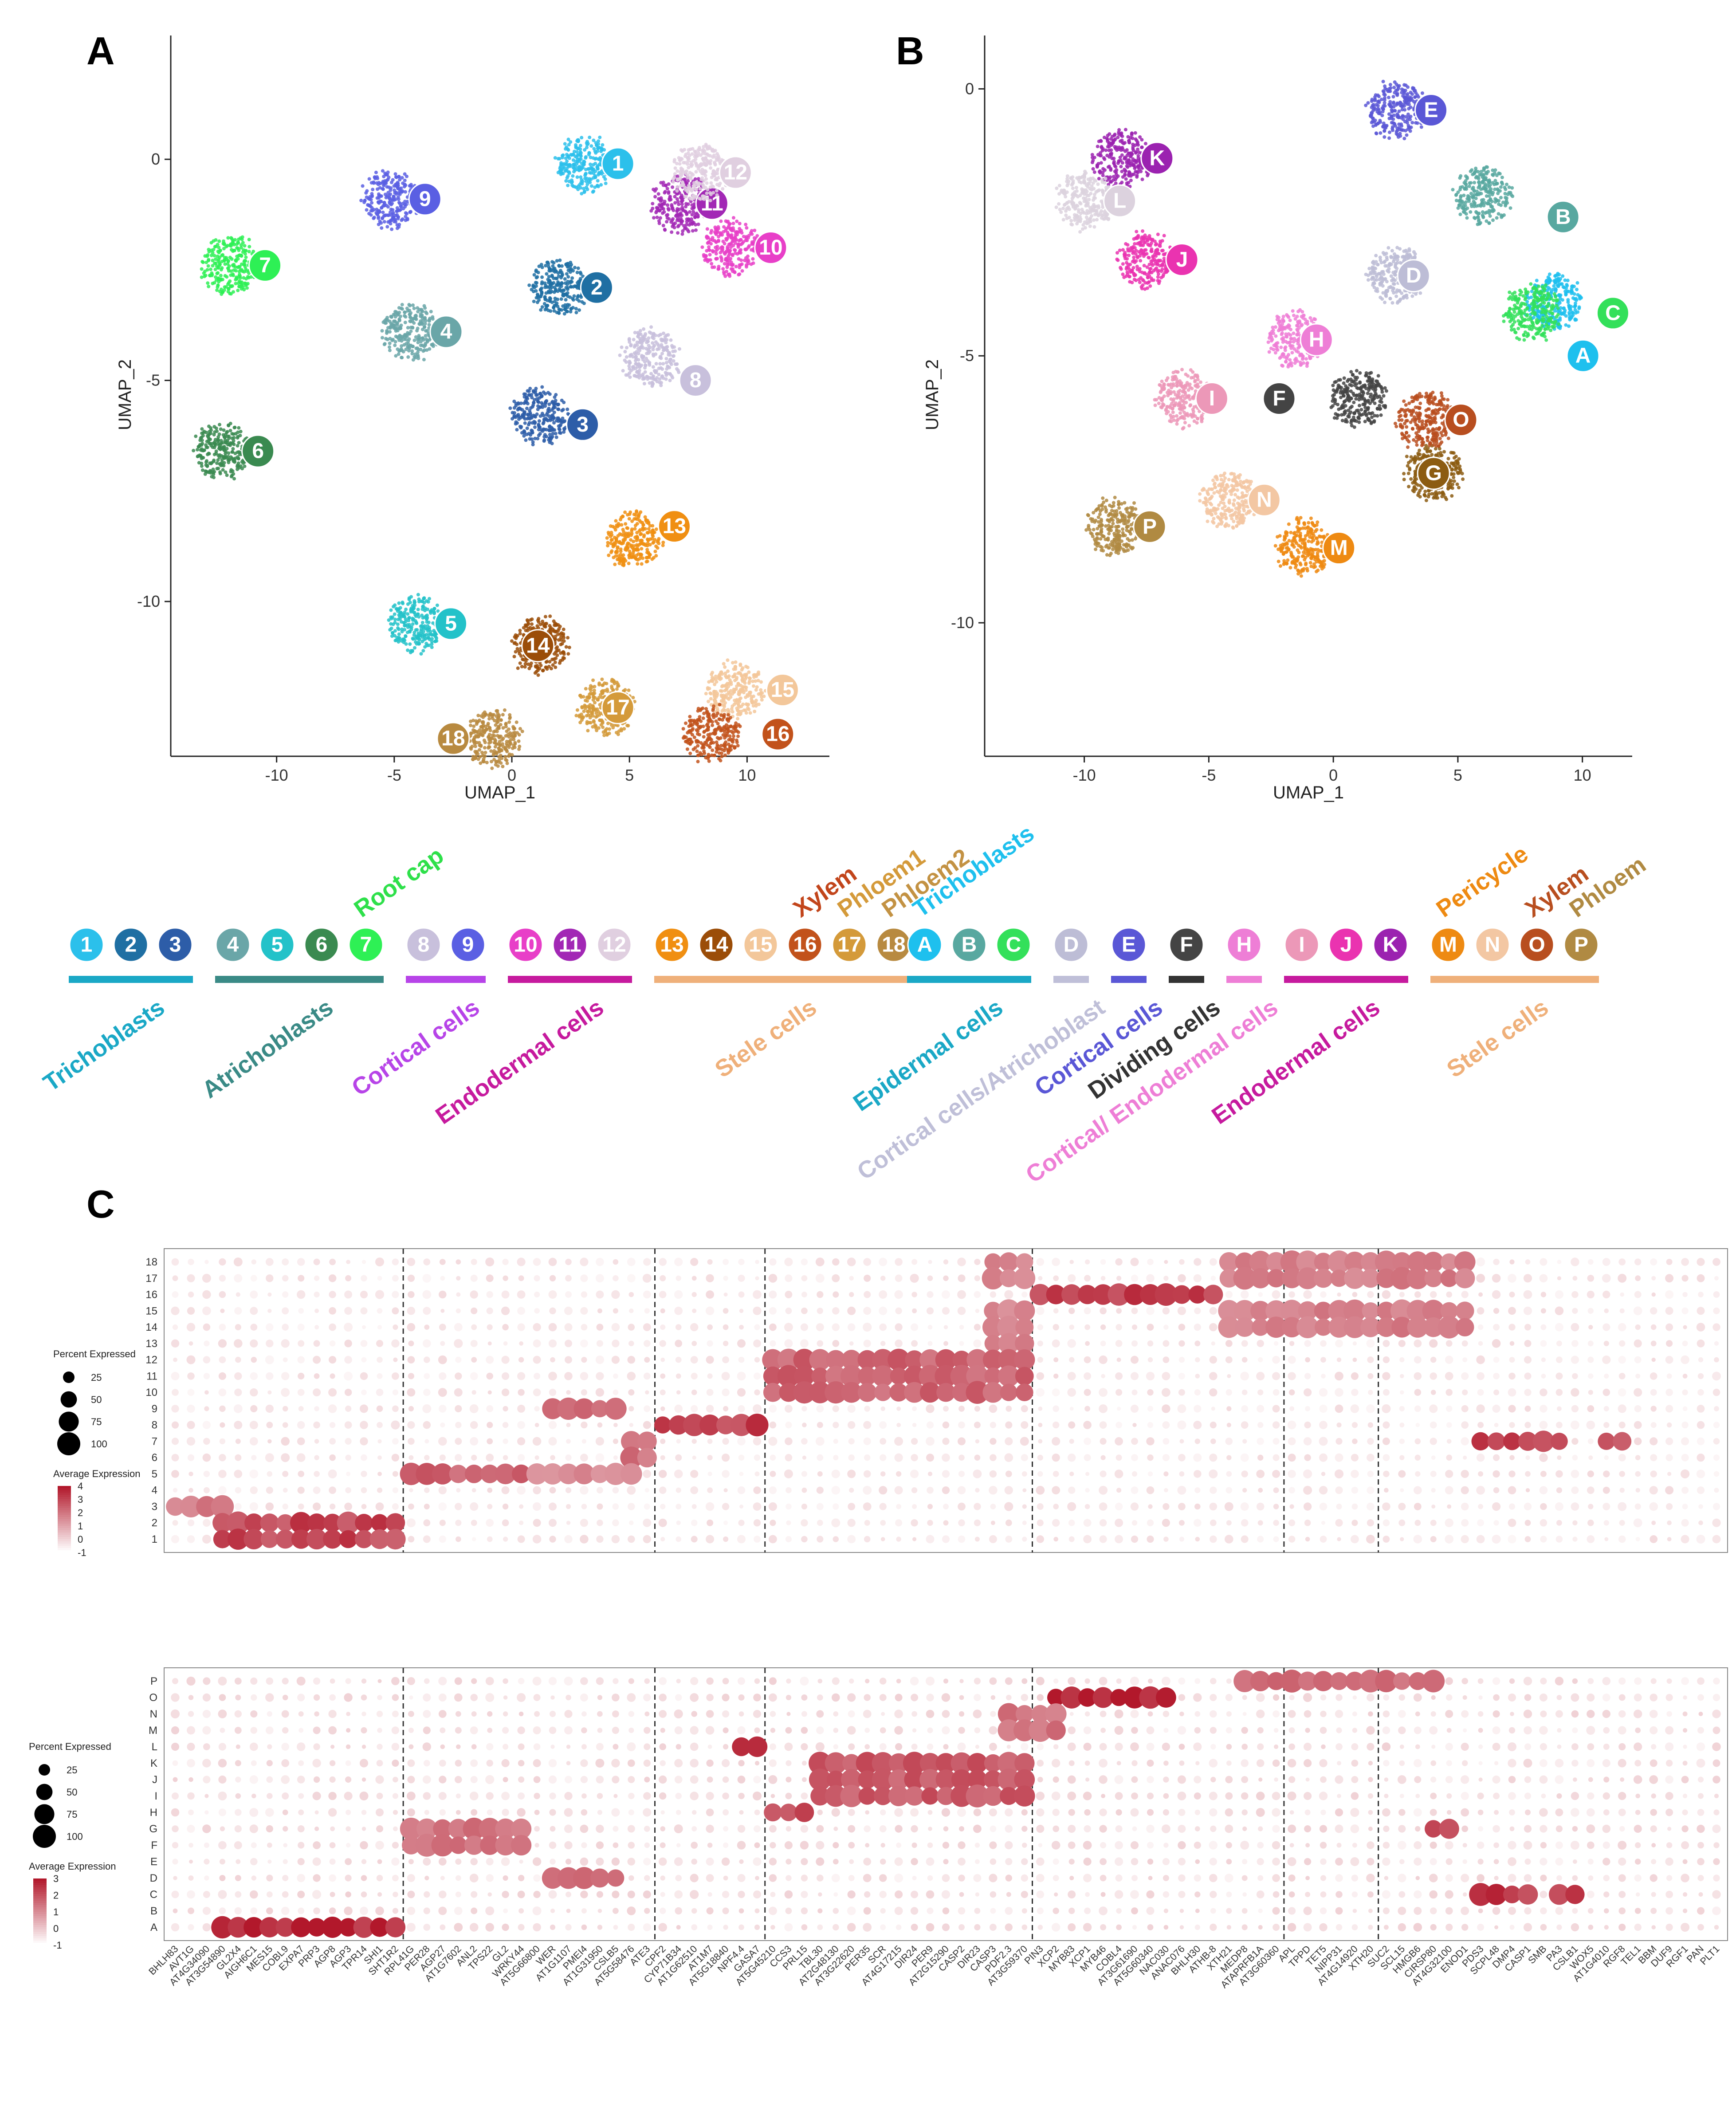  What do you see at coordinates (241, 265) in the screenshot?
I see `cluster-7: 7` at bounding box center [241, 265].